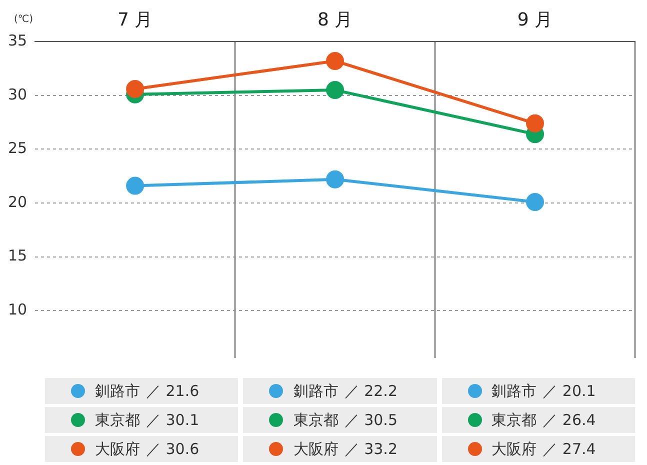  Describe the element at coordinates (535, 19) in the screenshot. I see `x-tick-label: 9 月` at that location.